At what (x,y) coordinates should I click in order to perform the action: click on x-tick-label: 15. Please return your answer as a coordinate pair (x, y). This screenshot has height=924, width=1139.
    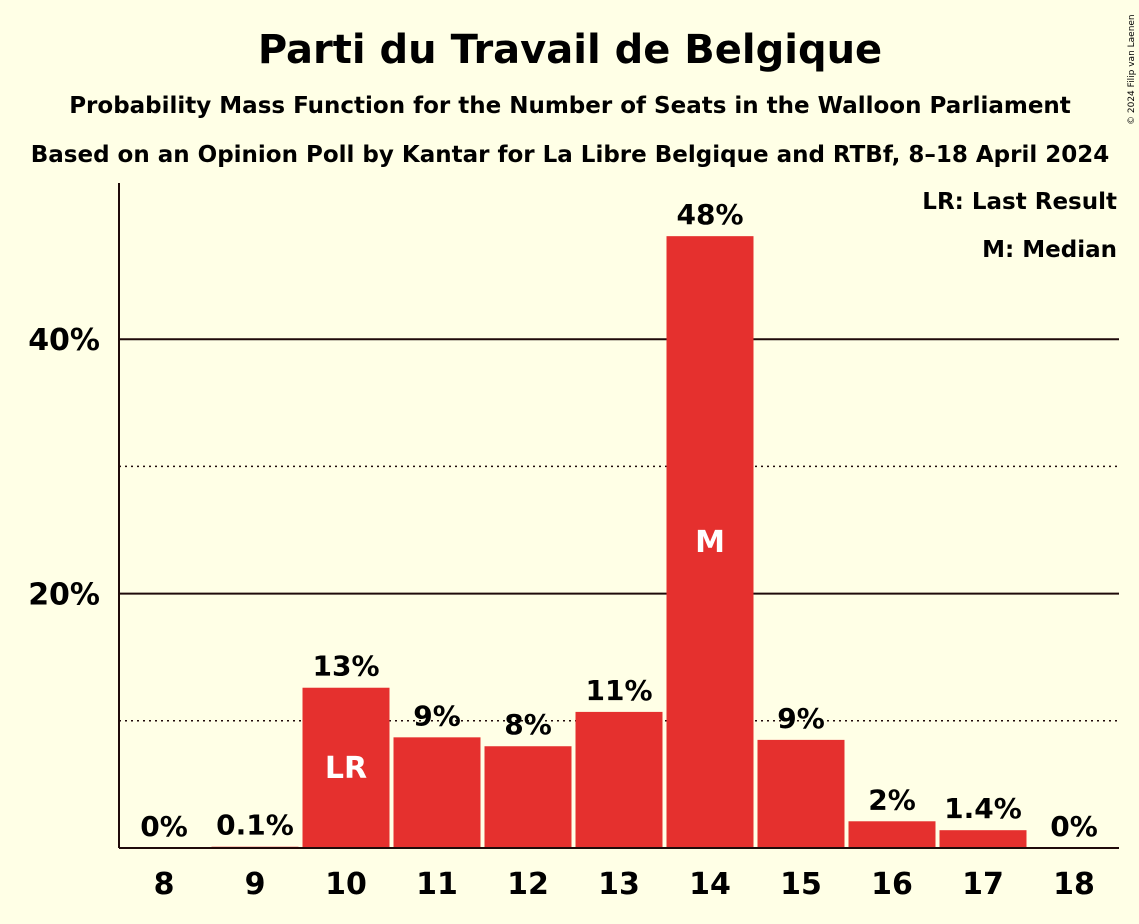
    Looking at the image, I should click on (801, 884).